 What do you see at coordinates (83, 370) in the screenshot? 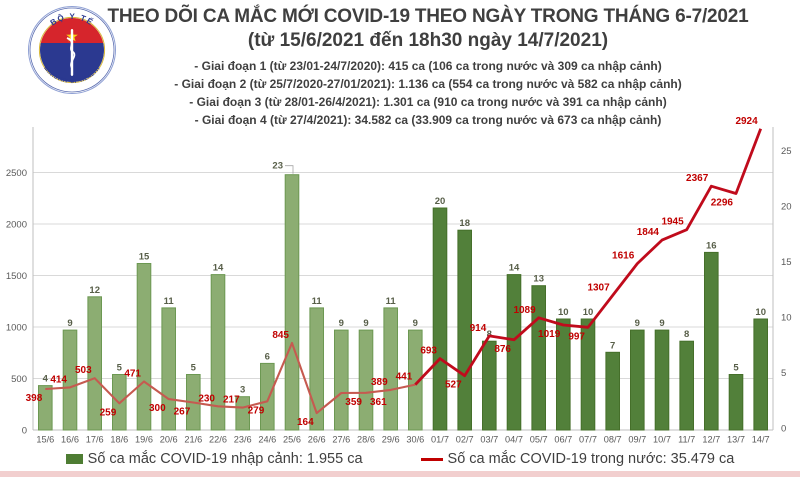
I see `line-label: 503` at bounding box center [83, 370].